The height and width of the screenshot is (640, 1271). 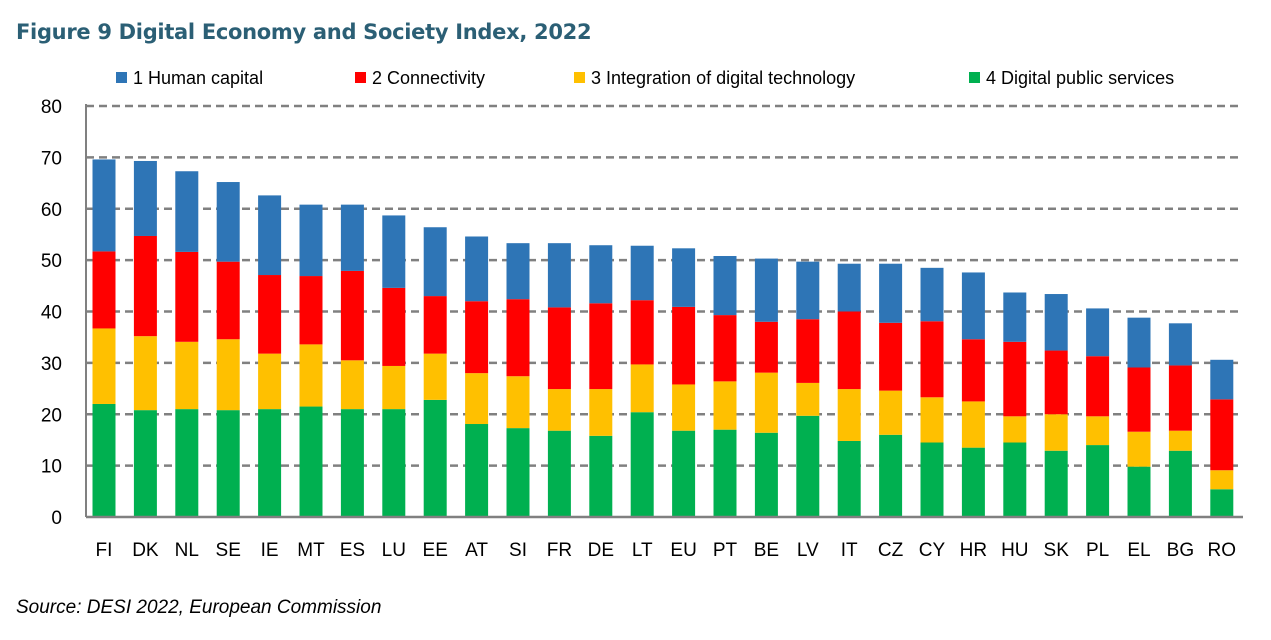 I want to click on legend-label: 1 Human capital, so click(x=198, y=78).